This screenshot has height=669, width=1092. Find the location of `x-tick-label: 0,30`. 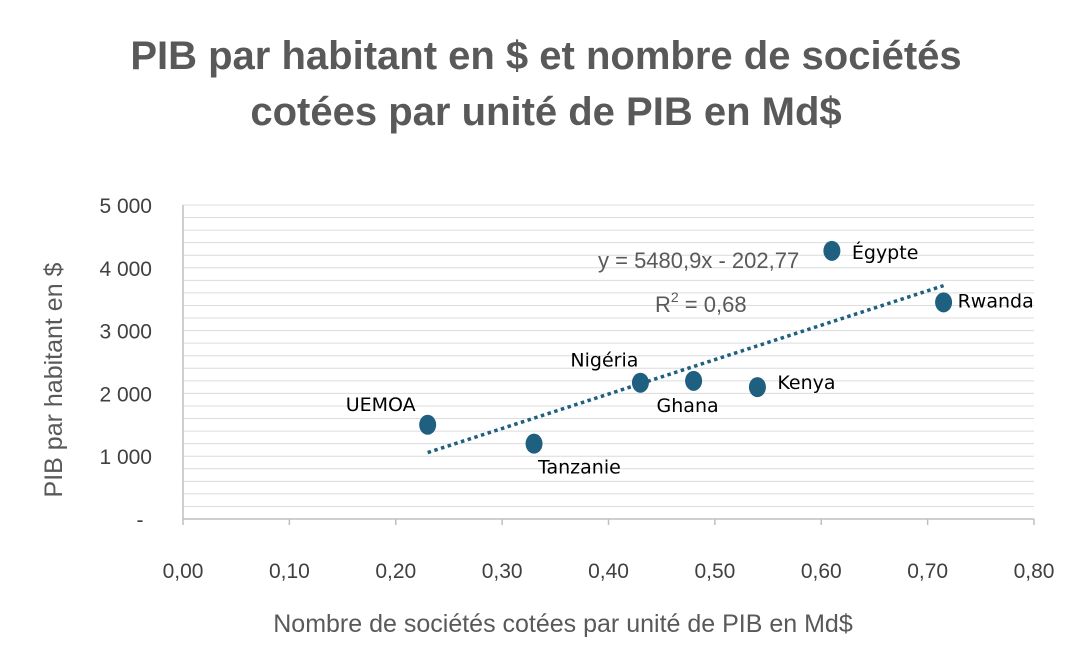

x-tick-label: 0,30 is located at coordinates (502, 571).